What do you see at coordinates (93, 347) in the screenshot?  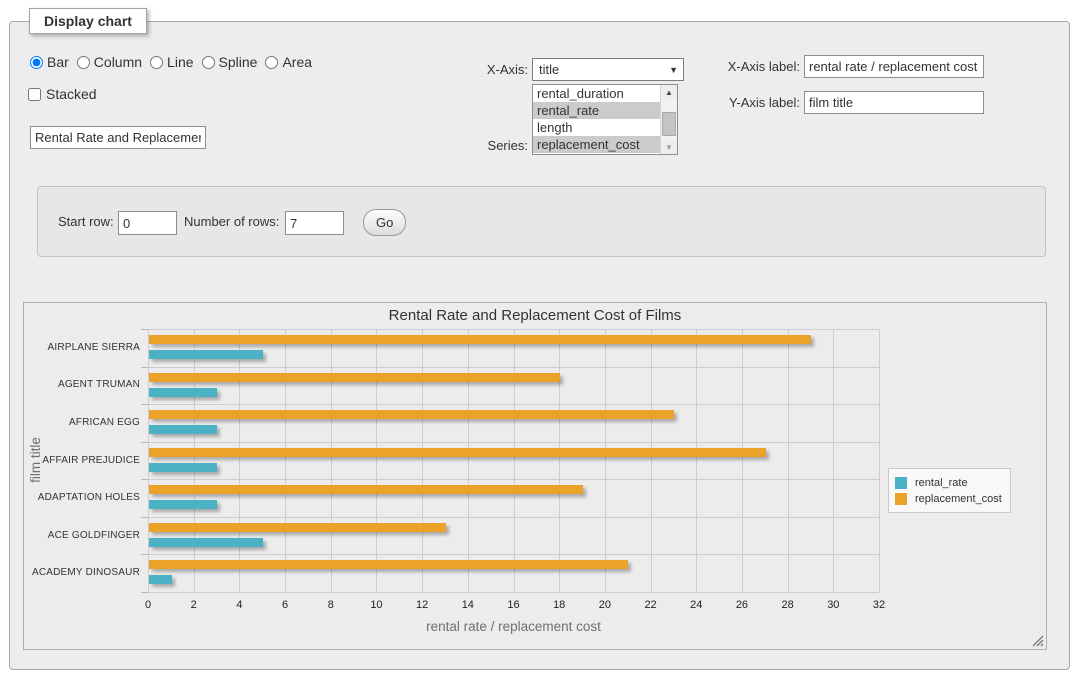 I see `category-label: AIRPLANE SIERRA` at bounding box center [93, 347].